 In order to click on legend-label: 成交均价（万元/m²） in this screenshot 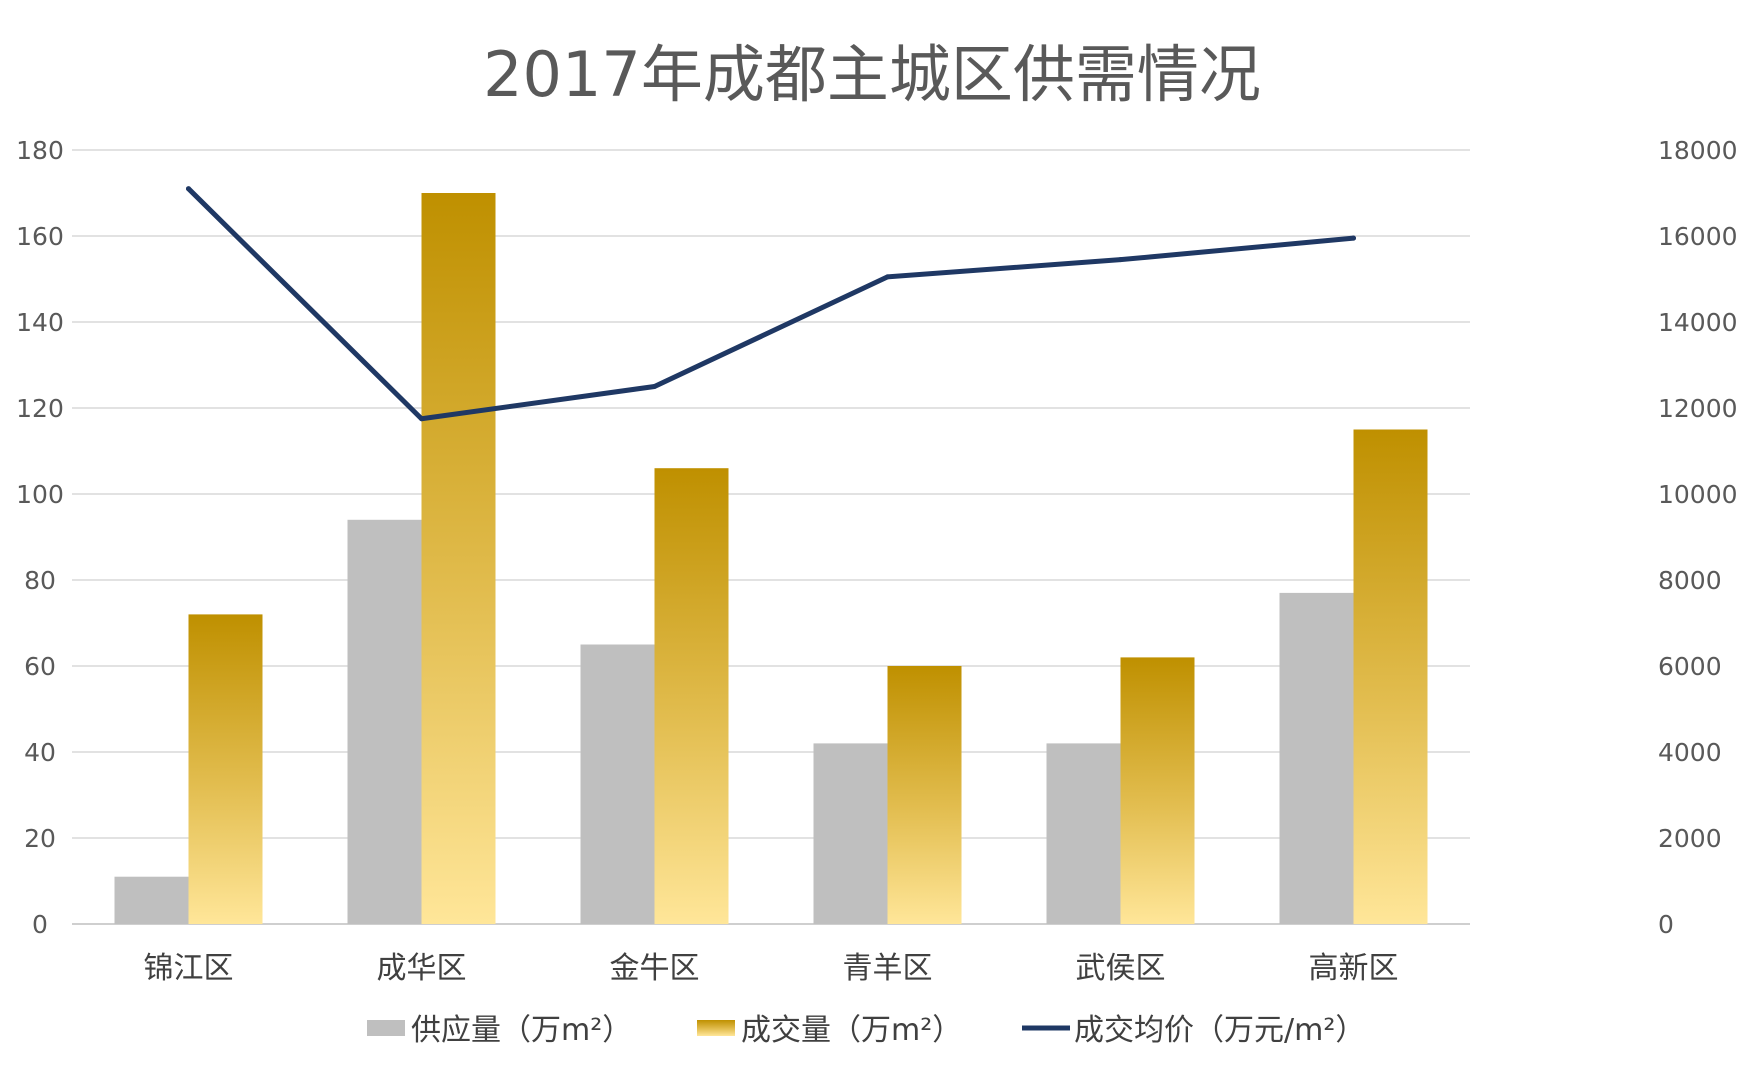, I will do `click(1219, 1030)`.